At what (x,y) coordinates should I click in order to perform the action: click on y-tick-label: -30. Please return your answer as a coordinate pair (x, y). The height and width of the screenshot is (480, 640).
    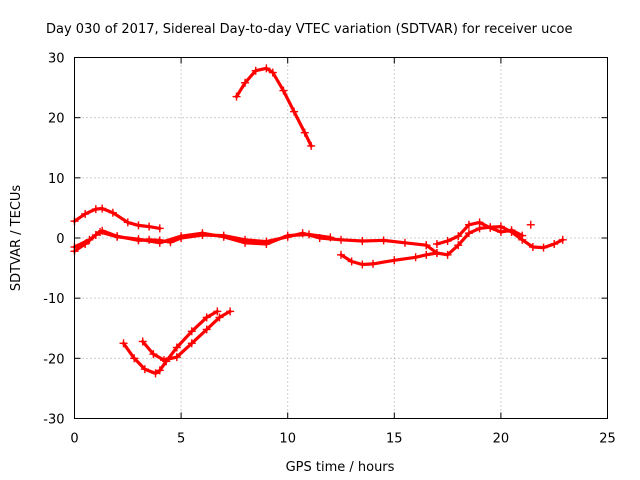
    Looking at the image, I should click on (53, 420).